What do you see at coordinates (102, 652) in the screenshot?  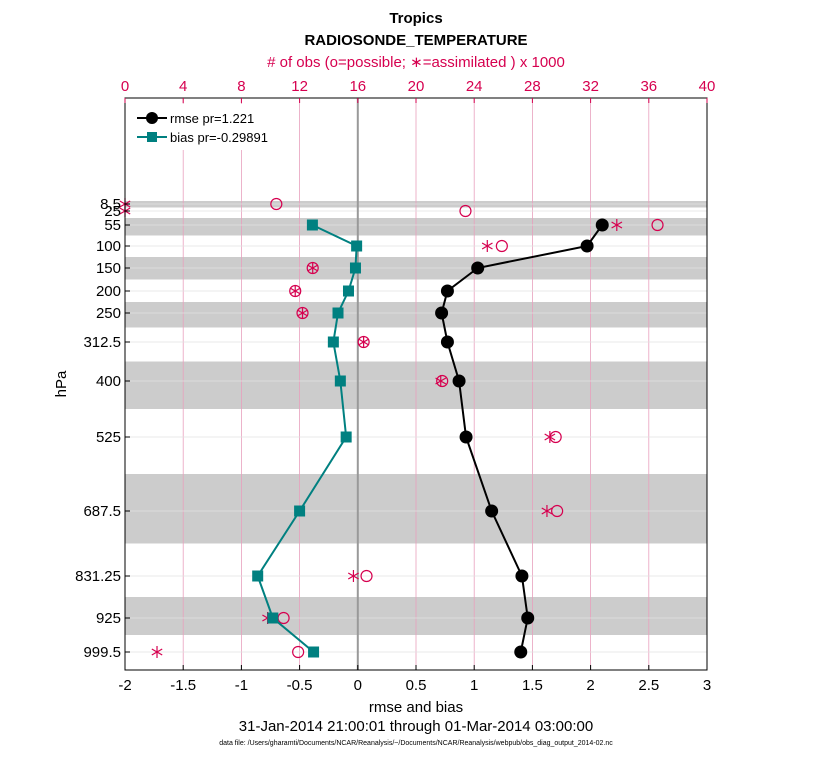 I see `y-tick-label: 999.5` at bounding box center [102, 652].